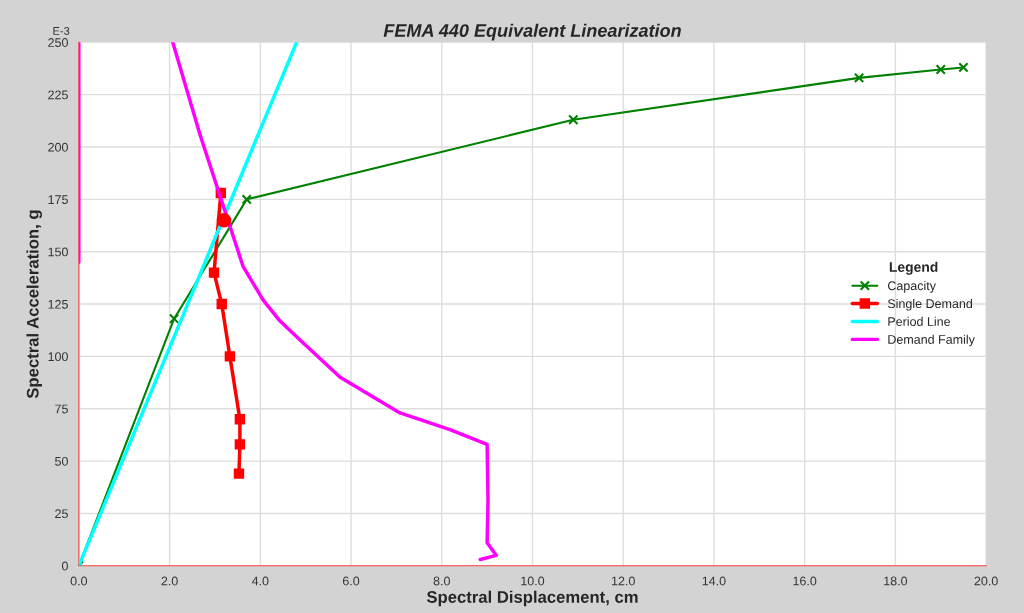 The width and height of the screenshot is (1024, 613). What do you see at coordinates (805, 581) in the screenshot?
I see `x-tick-label: 16.0` at bounding box center [805, 581].